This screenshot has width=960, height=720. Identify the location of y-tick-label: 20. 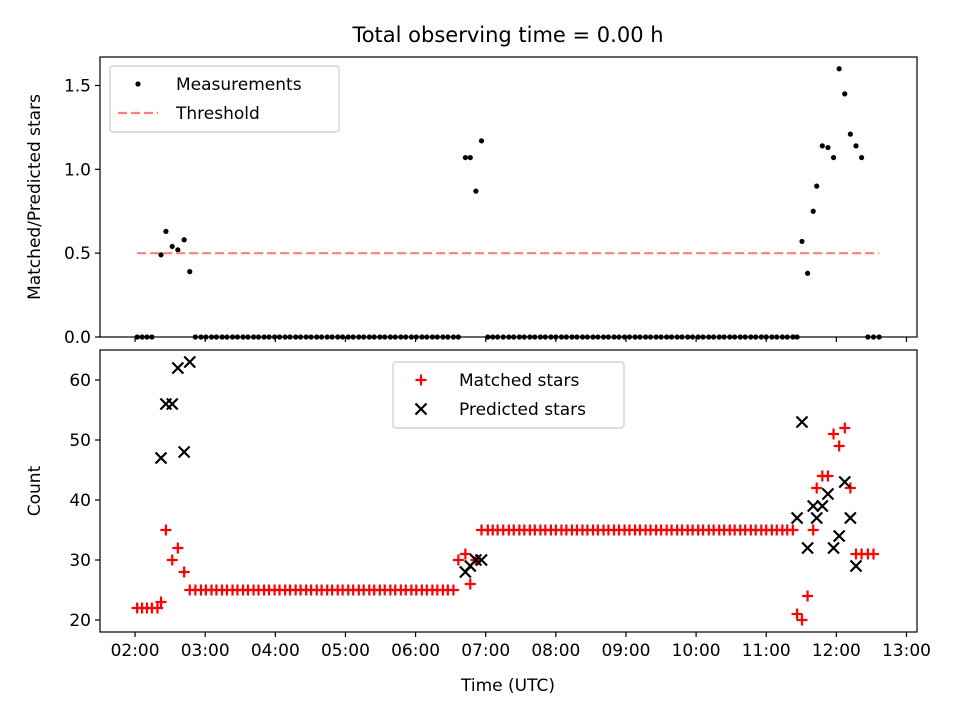
(80, 621).